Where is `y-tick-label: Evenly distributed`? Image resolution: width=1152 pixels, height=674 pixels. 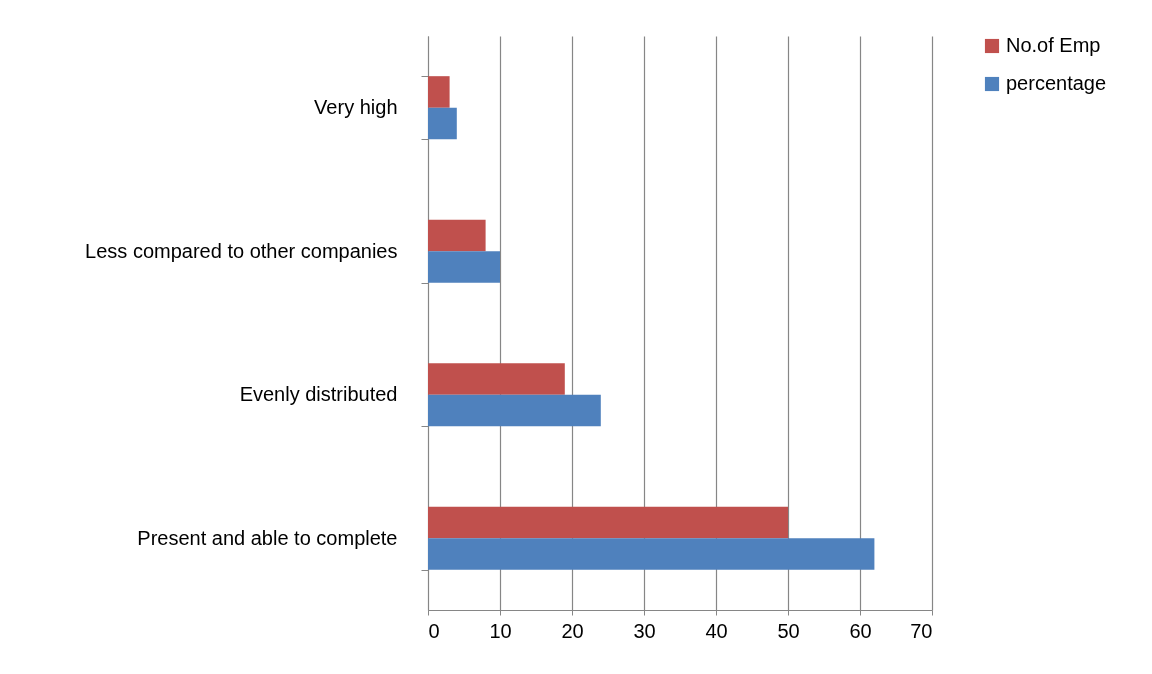
y-tick-label: Evenly distributed is located at coordinates (318, 394).